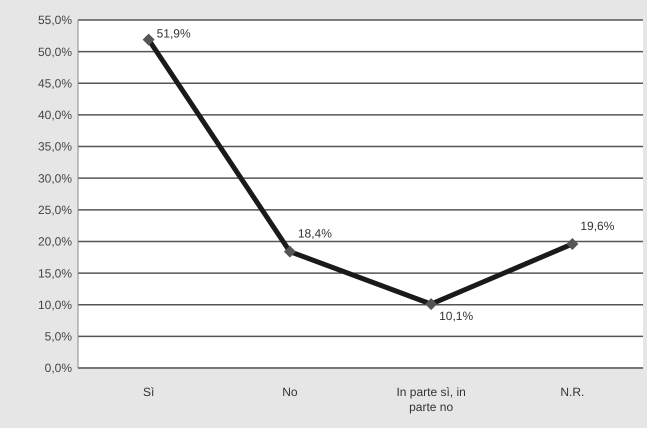  I want to click on data-label: 51,9%, so click(173, 33).